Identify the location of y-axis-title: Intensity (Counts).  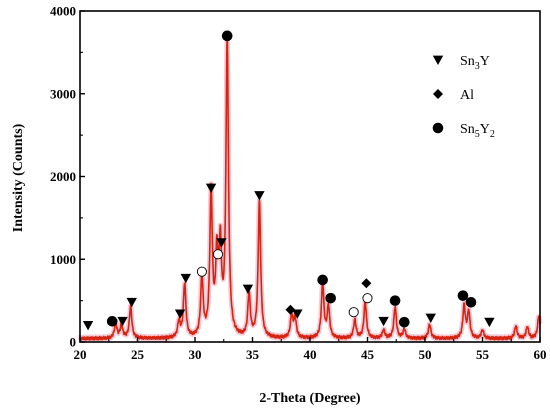
(18, 177).